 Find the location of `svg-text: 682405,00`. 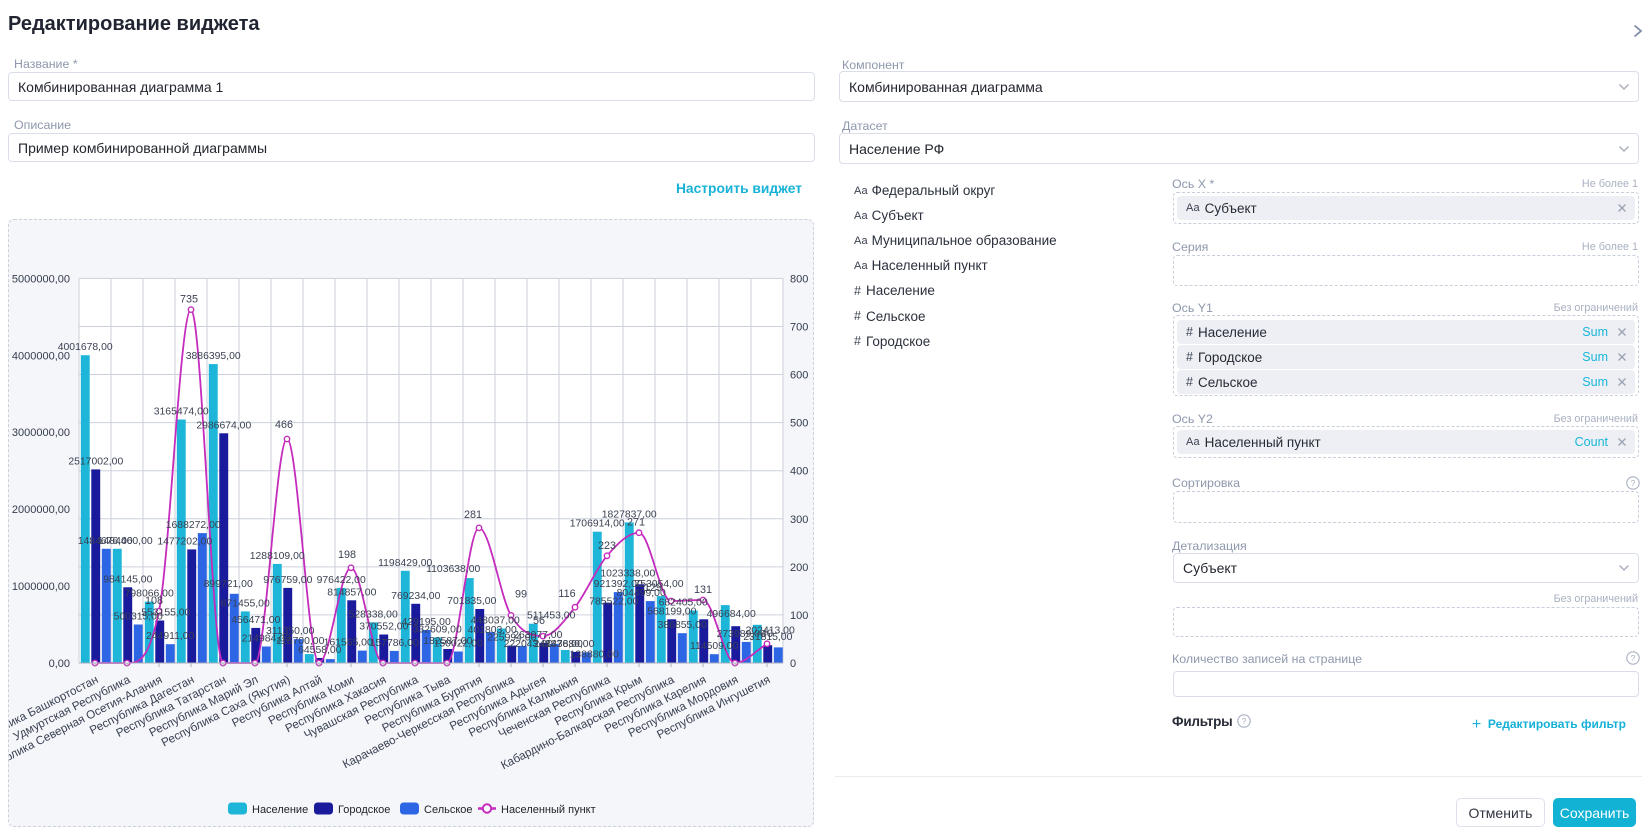

svg-text: 682405,00 is located at coordinates (683, 603).